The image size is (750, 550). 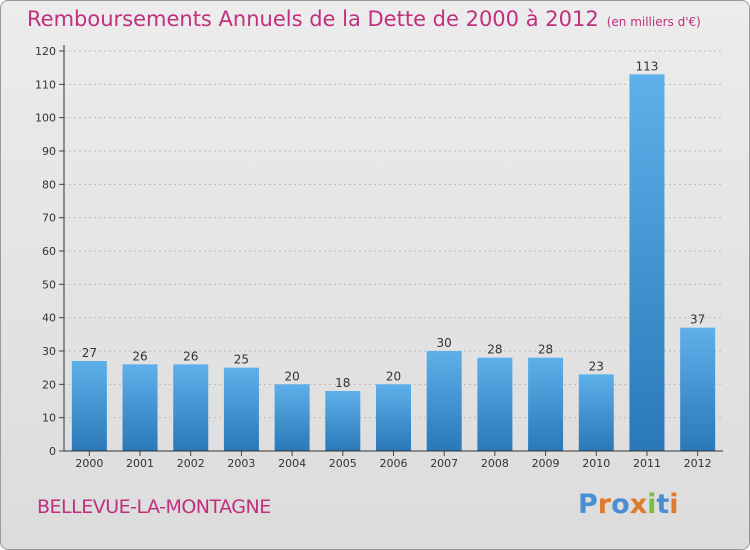 What do you see at coordinates (140, 463) in the screenshot?
I see `x-tick-label: 2001` at bounding box center [140, 463].